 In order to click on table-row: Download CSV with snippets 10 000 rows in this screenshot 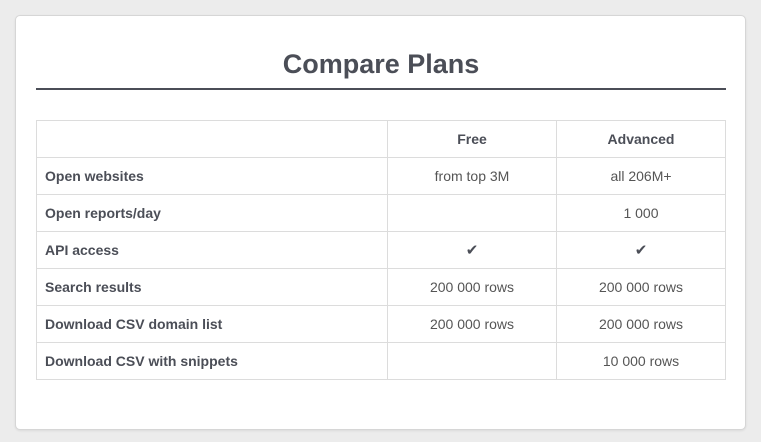, I will do `click(381, 361)`.